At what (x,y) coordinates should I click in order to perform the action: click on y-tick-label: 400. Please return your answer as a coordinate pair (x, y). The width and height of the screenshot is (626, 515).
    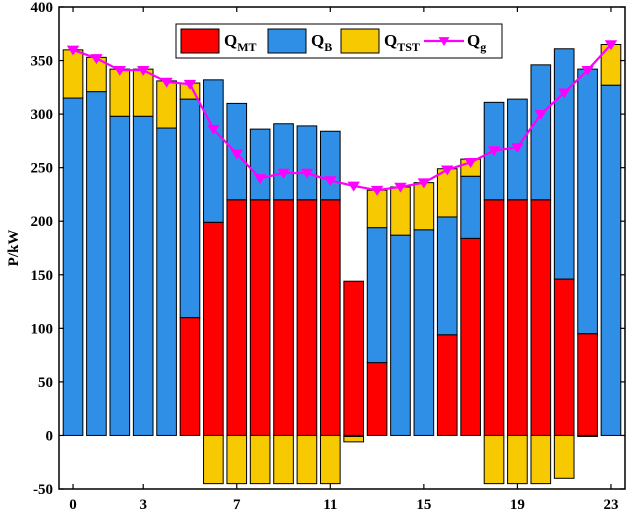
    Looking at the image, I should click on (42, 8).